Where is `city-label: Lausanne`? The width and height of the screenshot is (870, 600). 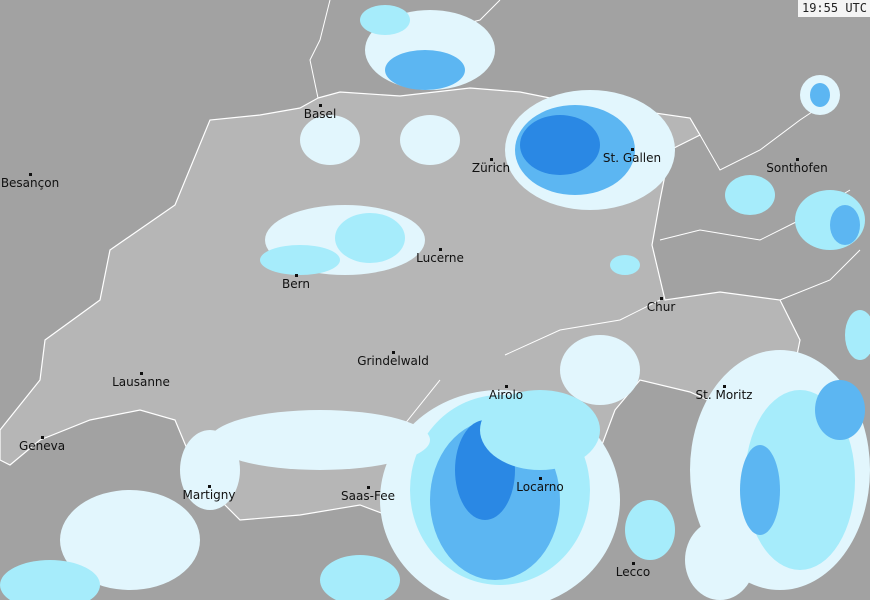
city-label: Lausanne is located at coordinates (141, 382).